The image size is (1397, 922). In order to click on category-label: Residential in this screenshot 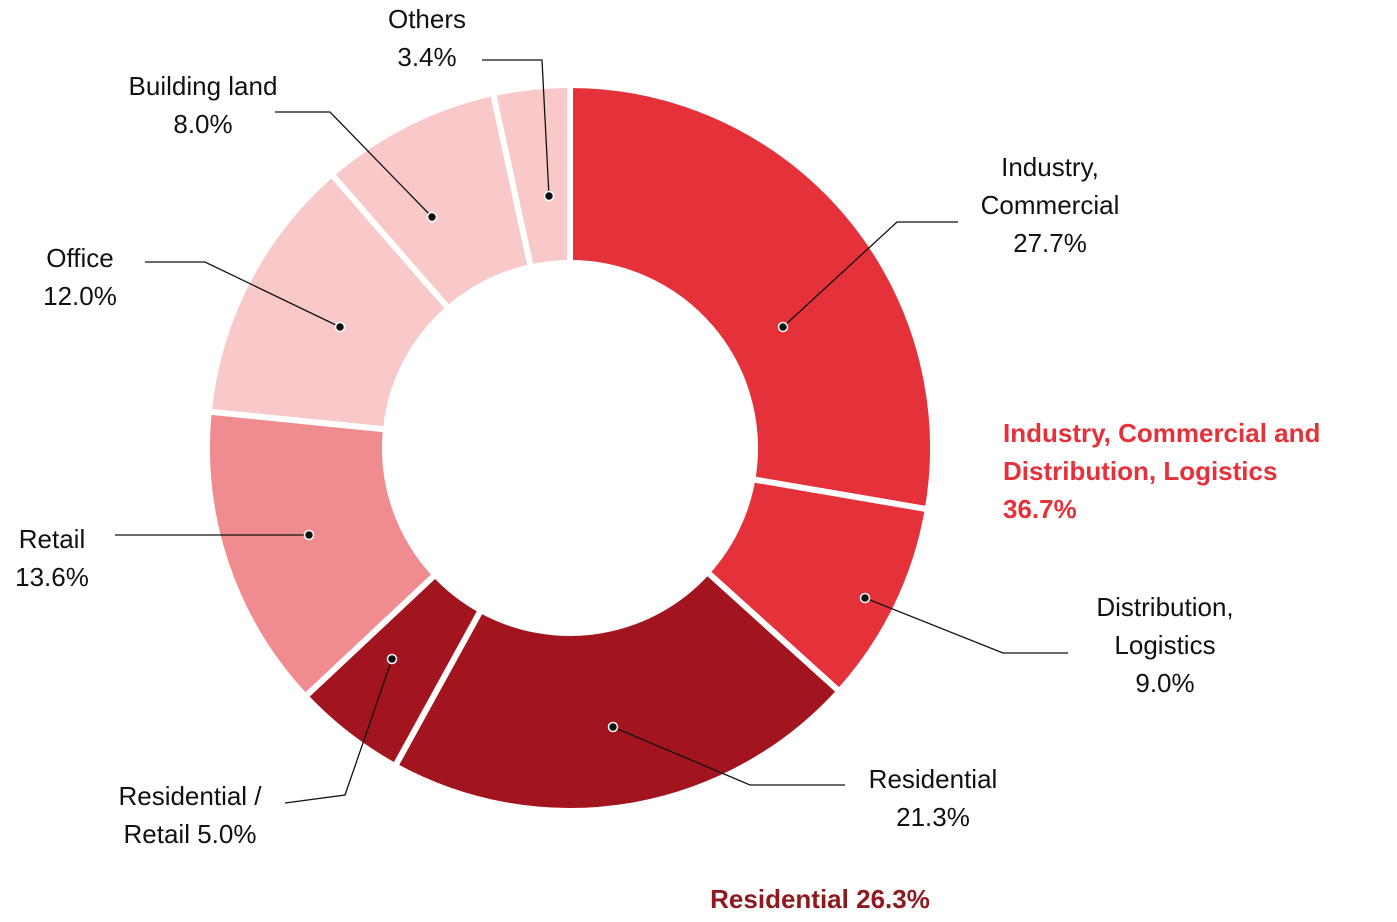, I will do `click(933, 779)`.